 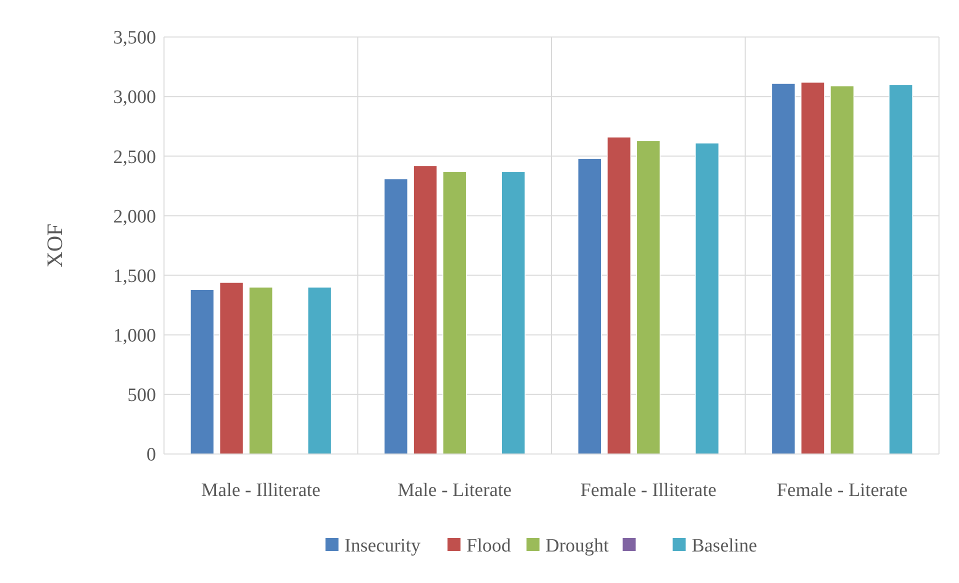 I want to click on y-tick-label: 2,500, so click(x=134, y=157).